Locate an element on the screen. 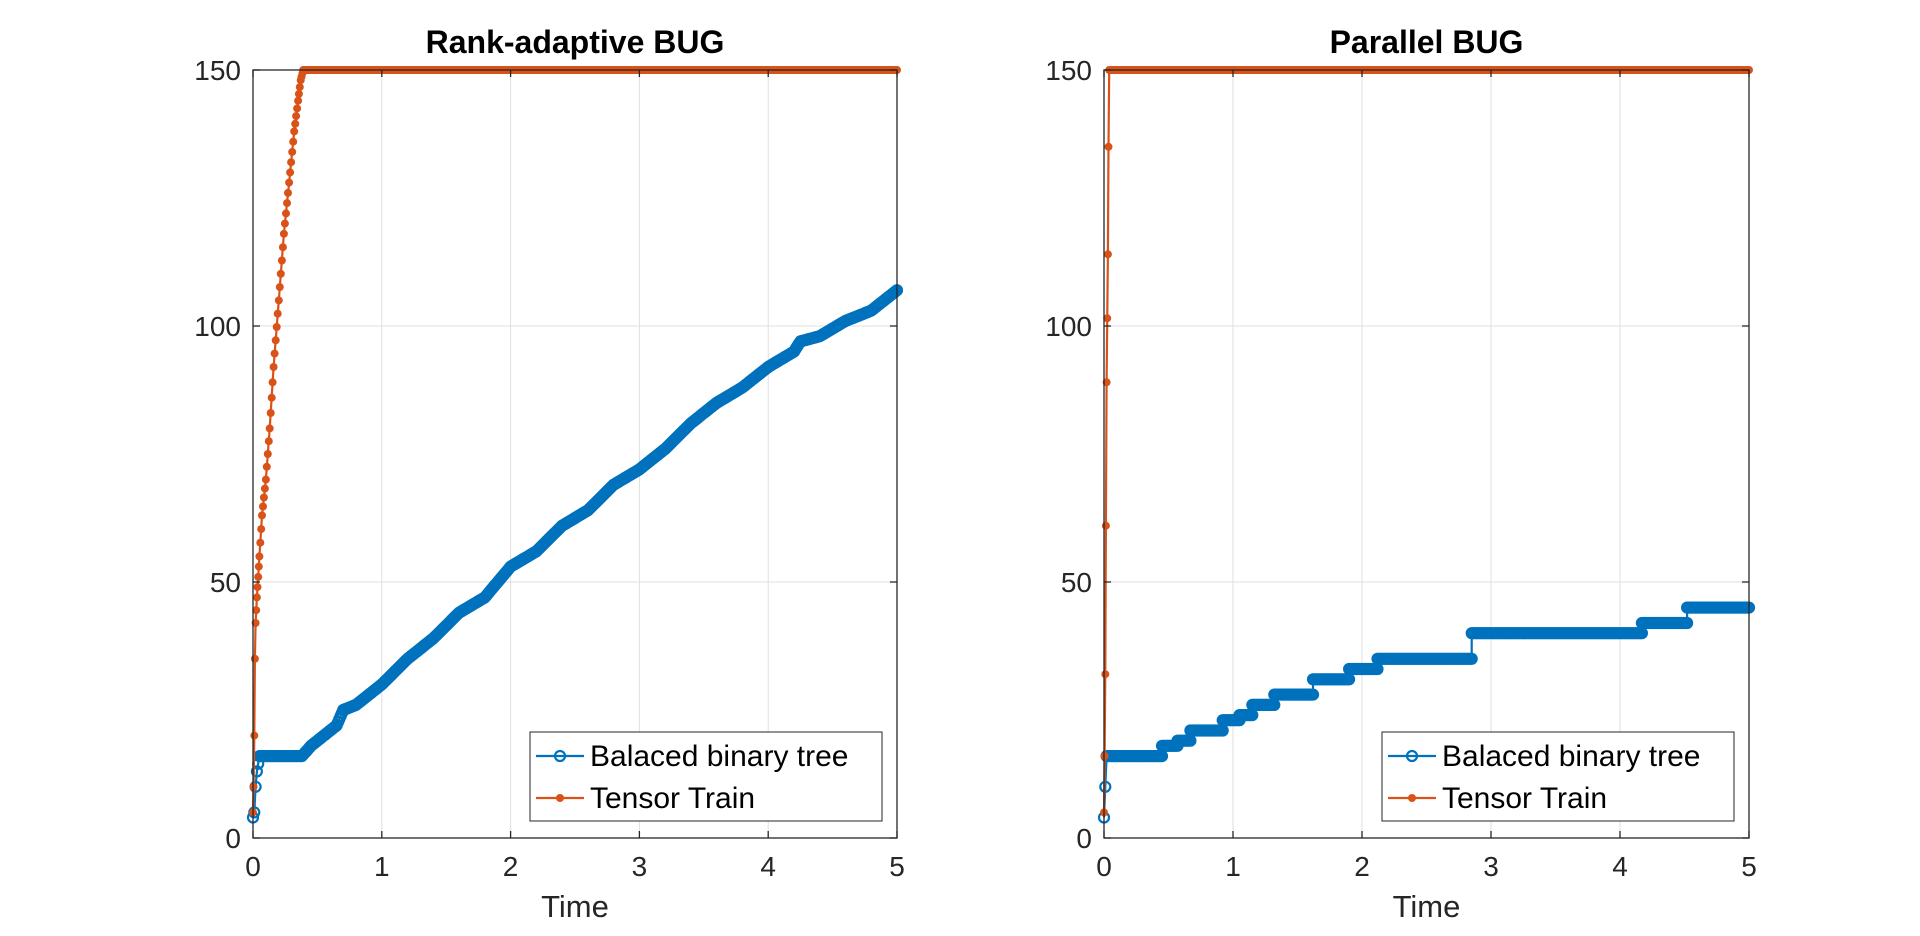 The height and width of the screenshot is (936, 1920). chart-title: Rank-adaptive BUG is located at coordinates (575, 42).